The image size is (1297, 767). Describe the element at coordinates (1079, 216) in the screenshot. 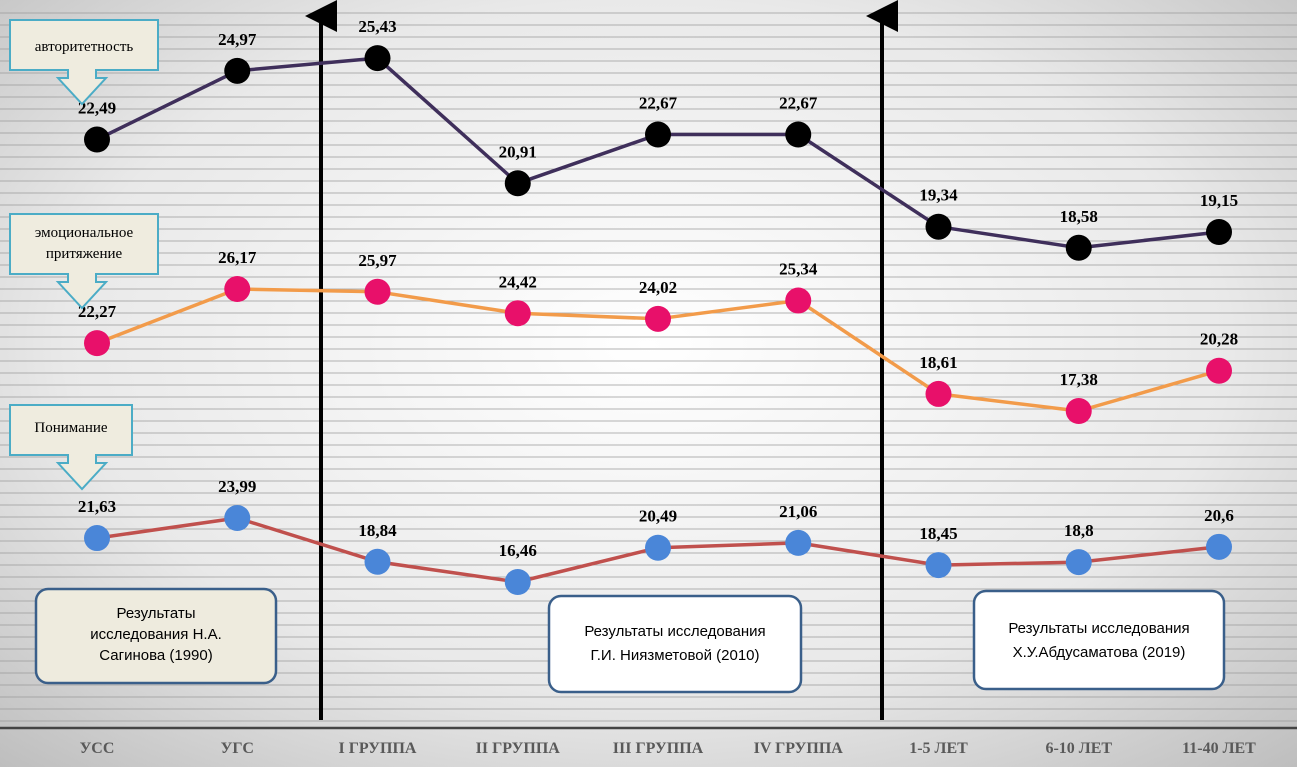

I see `data-label: 18,58` at that location.